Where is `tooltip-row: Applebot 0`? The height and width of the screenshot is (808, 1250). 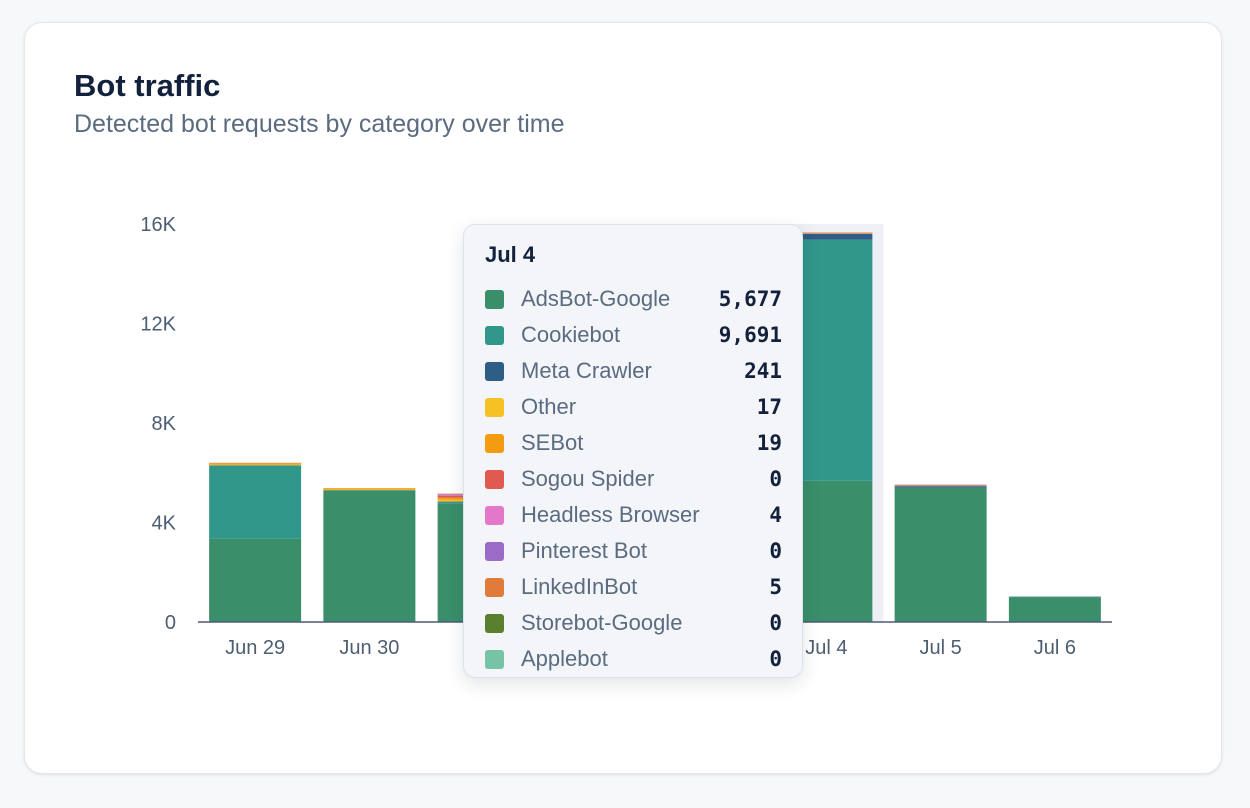 tooltip-row: Applebot 0 is located at coordinates (633, 659).